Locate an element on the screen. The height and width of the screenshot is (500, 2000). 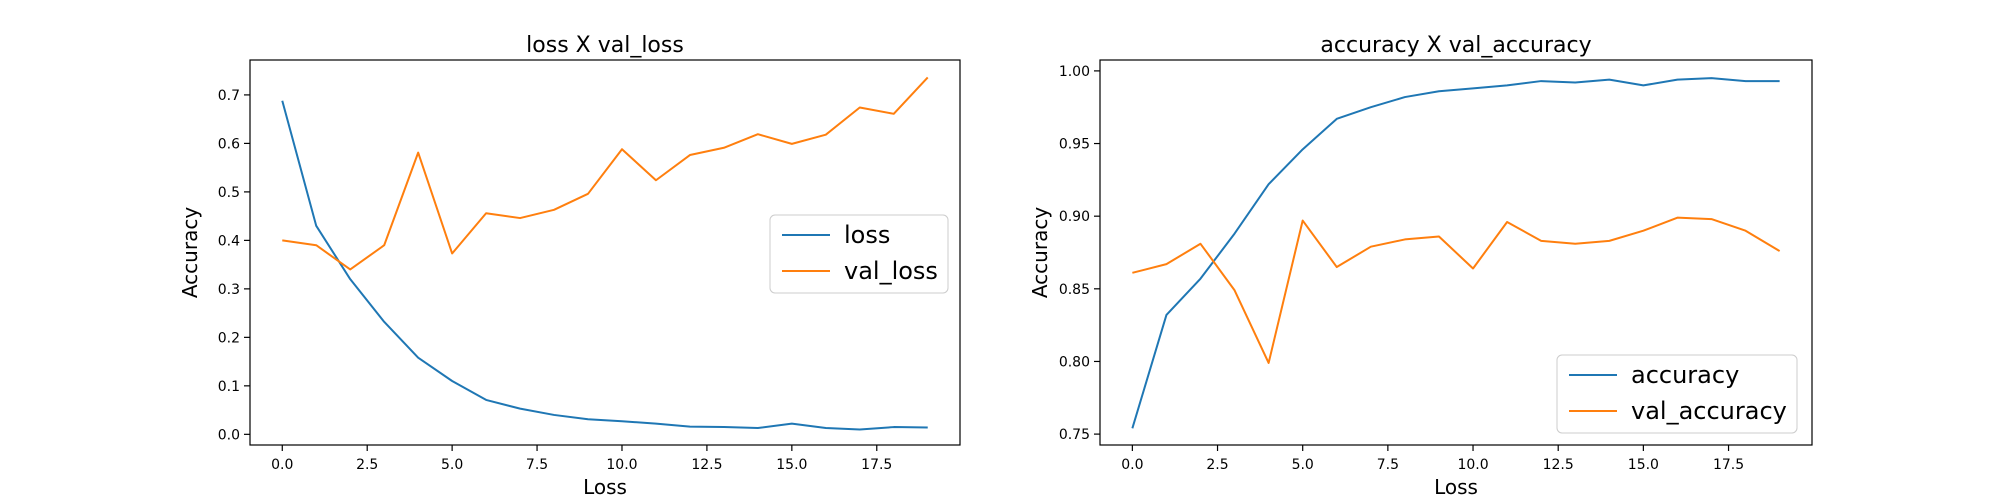
chart2-x-tick-label: 7.5 is located at coordinates (1388, 465).